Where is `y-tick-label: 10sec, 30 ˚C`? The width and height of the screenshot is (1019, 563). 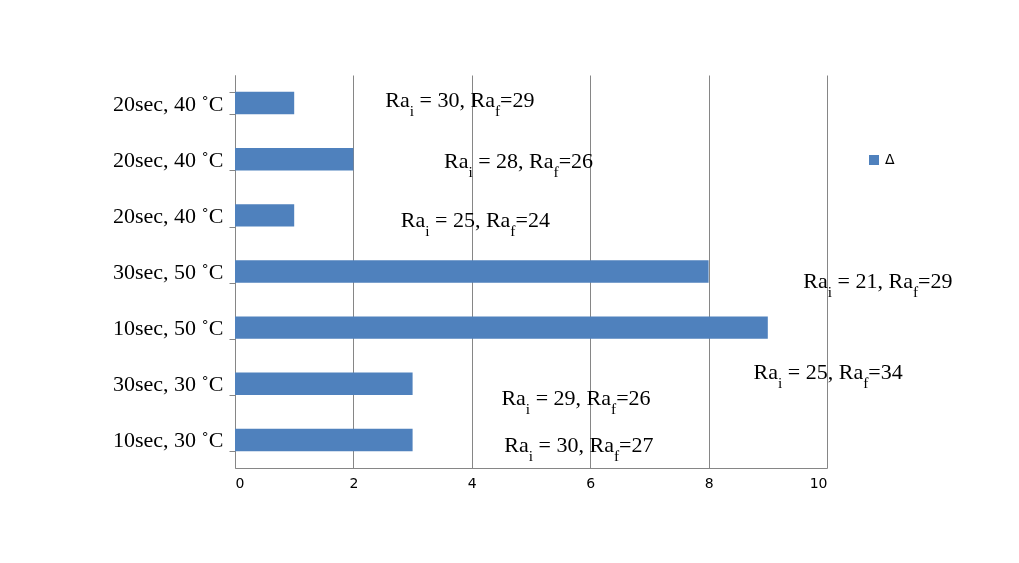
y-tick-label: 10sec, 30 ˚C is located at coordinates (168, 440).